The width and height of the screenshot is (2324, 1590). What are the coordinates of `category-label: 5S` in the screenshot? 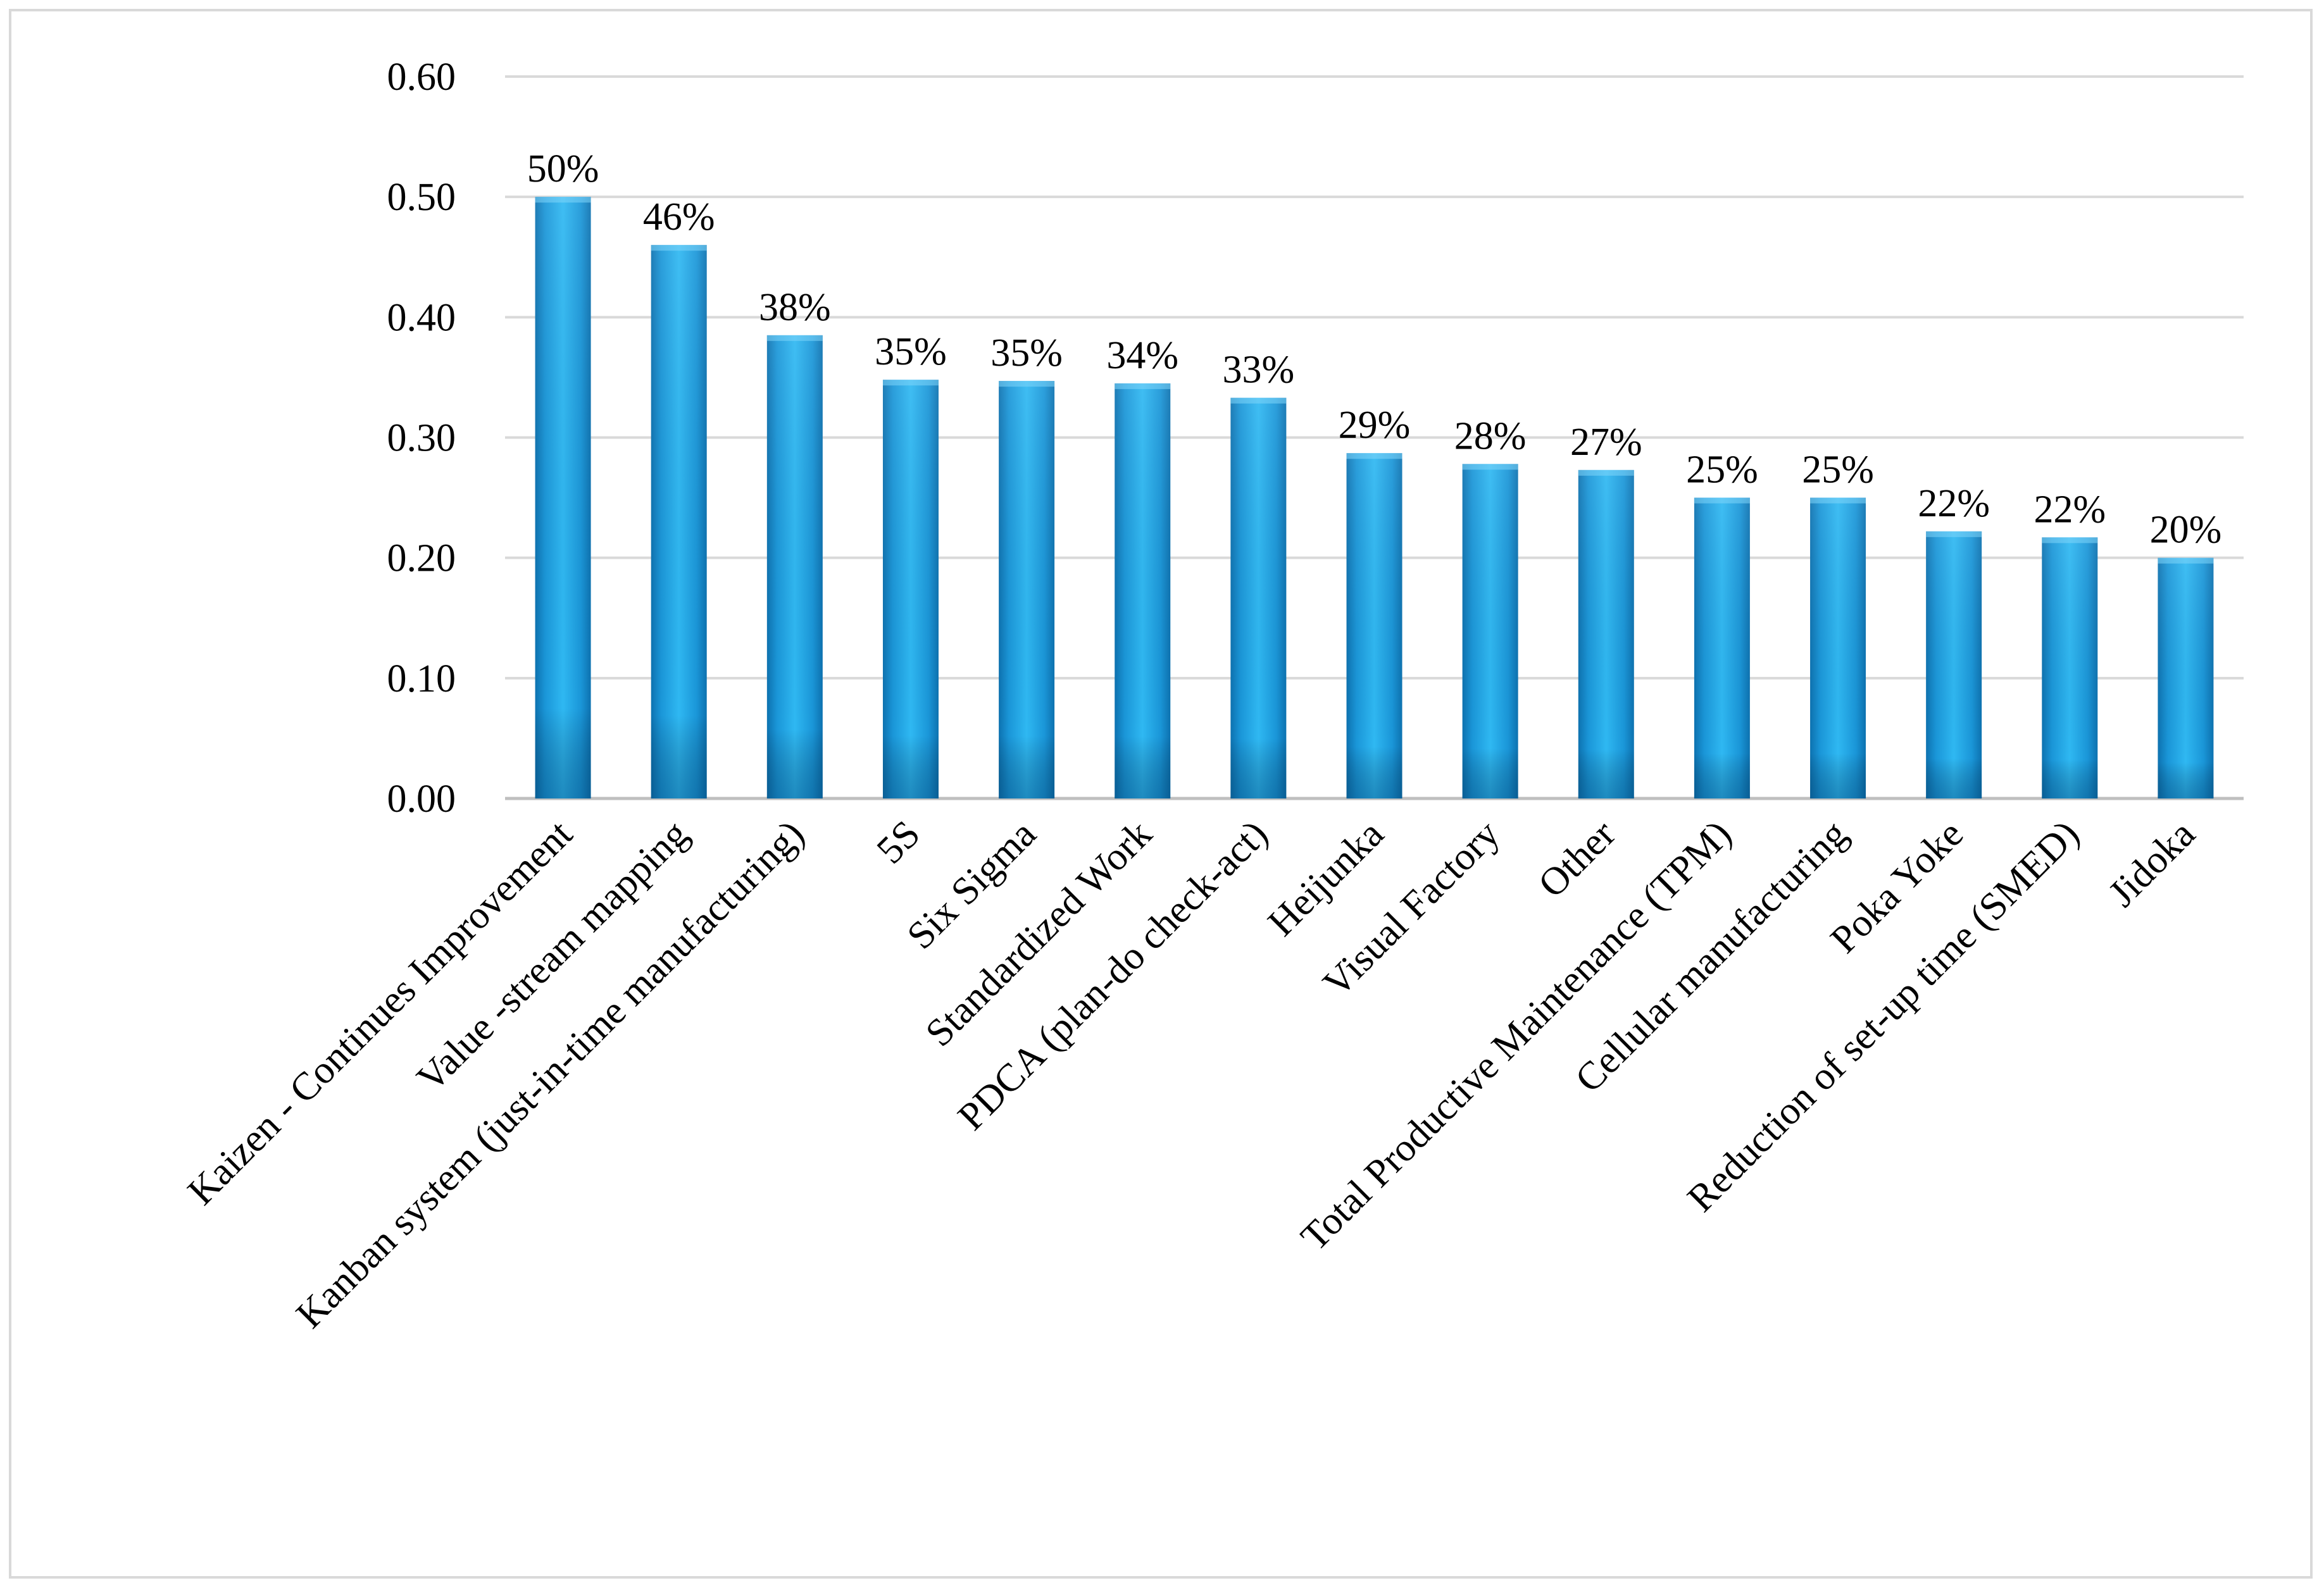 It's located at (898, 842).